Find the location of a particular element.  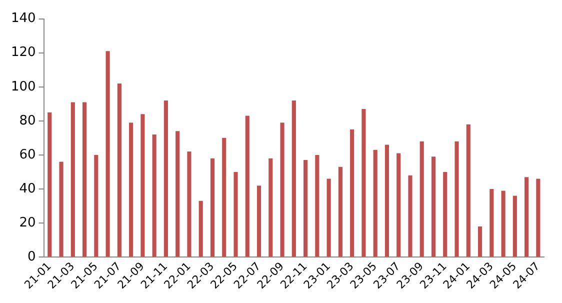

y-tick-label: 140 is located at coordinates (23, 18).